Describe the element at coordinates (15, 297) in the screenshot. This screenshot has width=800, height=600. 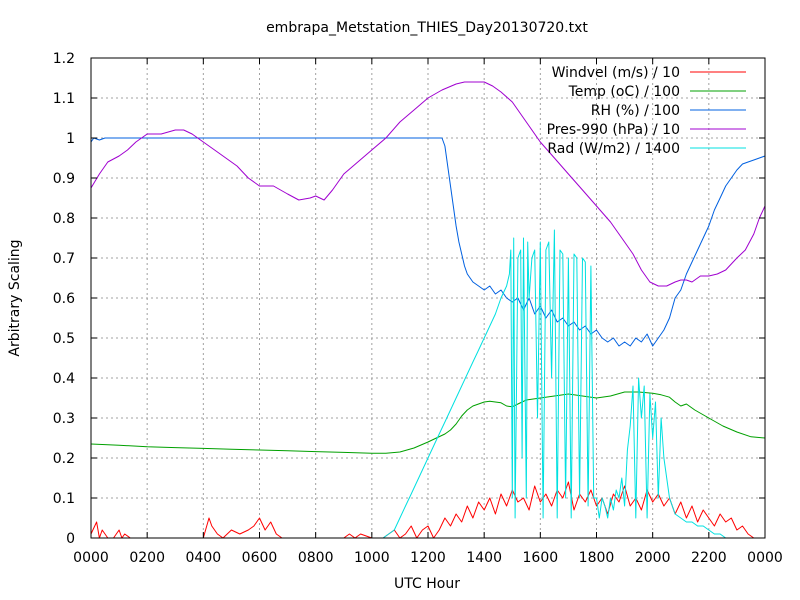
I see `y-axis-label: Arbitrary Scaling` at that location.